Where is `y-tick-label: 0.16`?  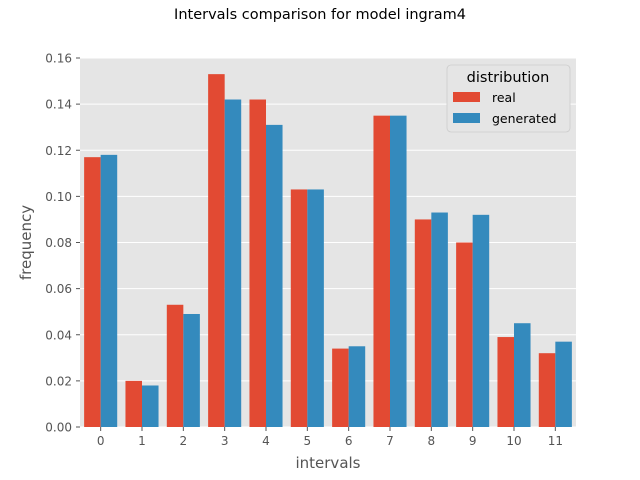 y-tick-label: 0.16 is located at coordinates (58, 59).